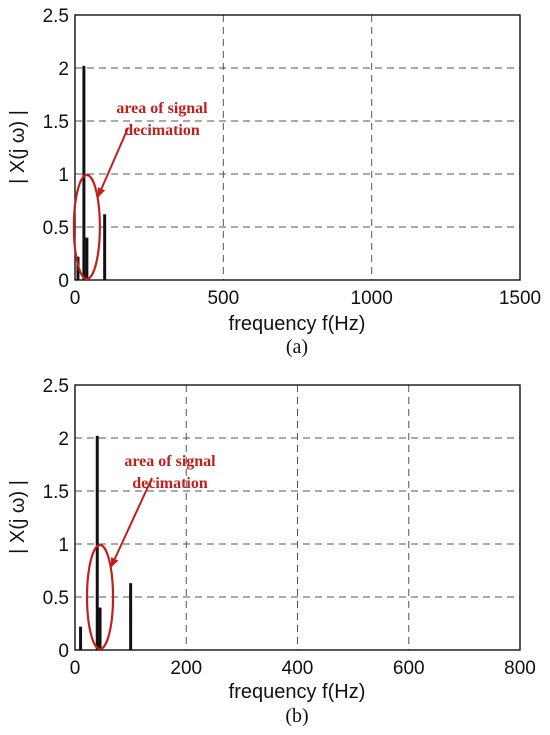 The width and height of the screenshot is (550, 735). Describe the element at coordinates (305, 298) in the screenshot. I see `x-tick-labels: 0 500 1000 1500` at that location.